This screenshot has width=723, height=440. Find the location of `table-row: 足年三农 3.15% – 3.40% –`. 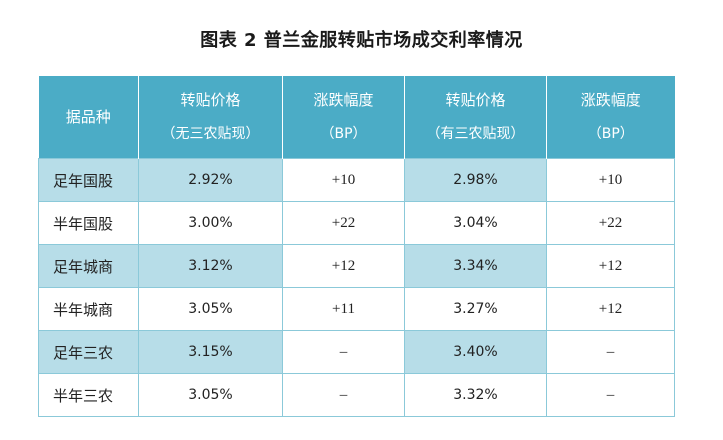

table-row: 足年三农 3.15% – 3.40% – is located at coordinates (356, 352).